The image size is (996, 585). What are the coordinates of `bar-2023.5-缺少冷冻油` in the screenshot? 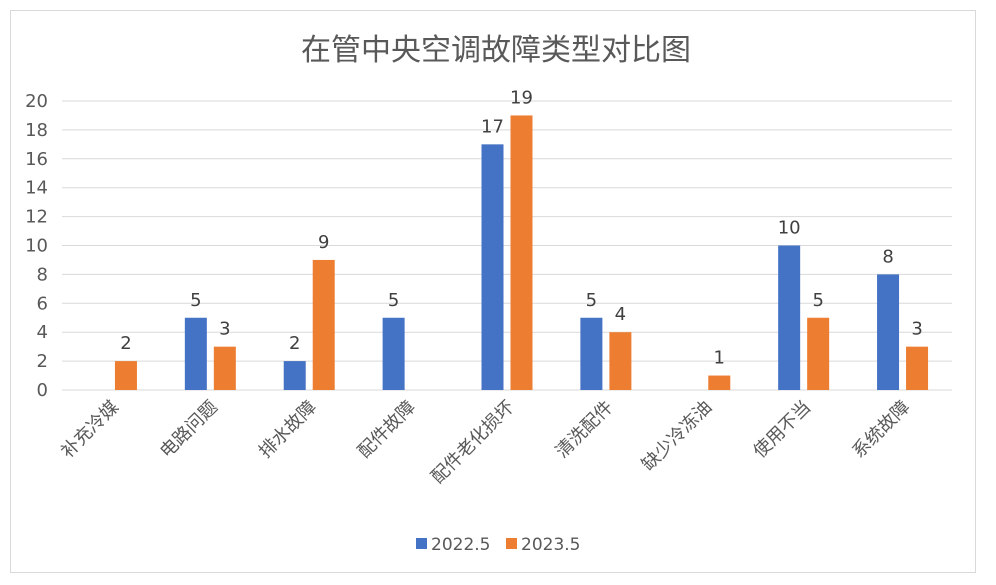 It's located at (719, 382).